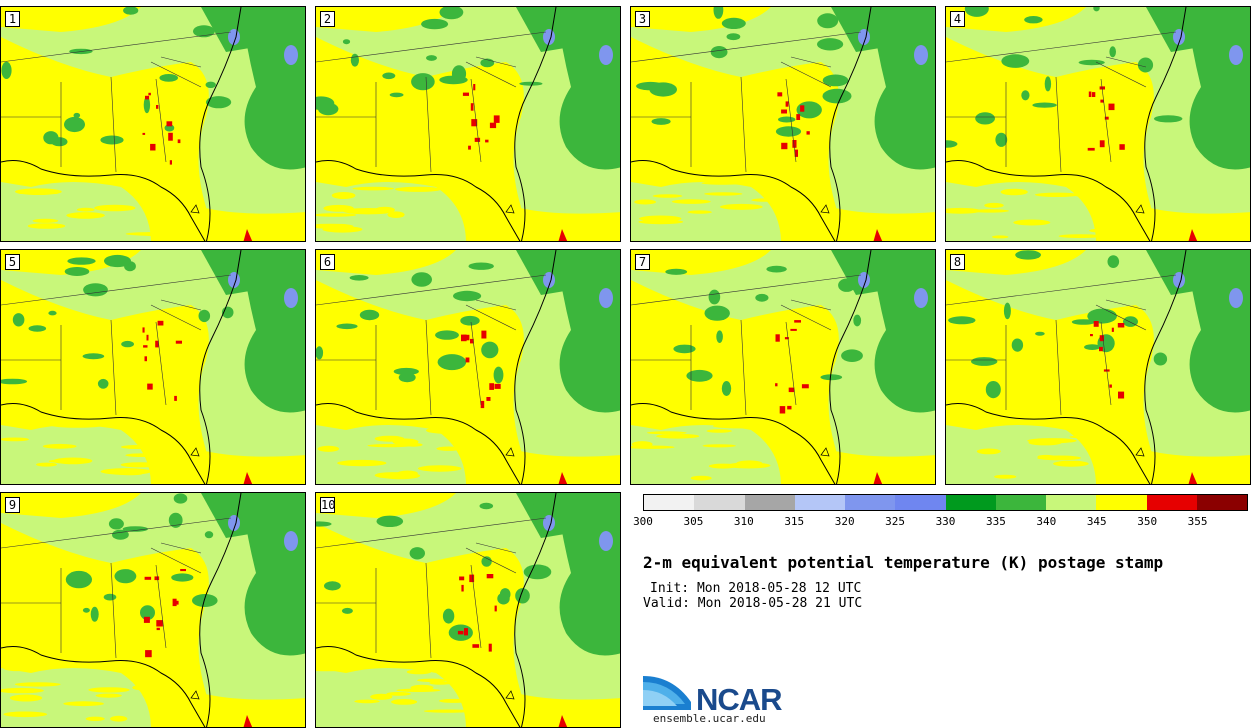 This screenshot has width=1260, height=728. What do you see at coordinates (12, 19) in the screenshot?
I see `member-number-label: 1` at bounding box center [12, 19].